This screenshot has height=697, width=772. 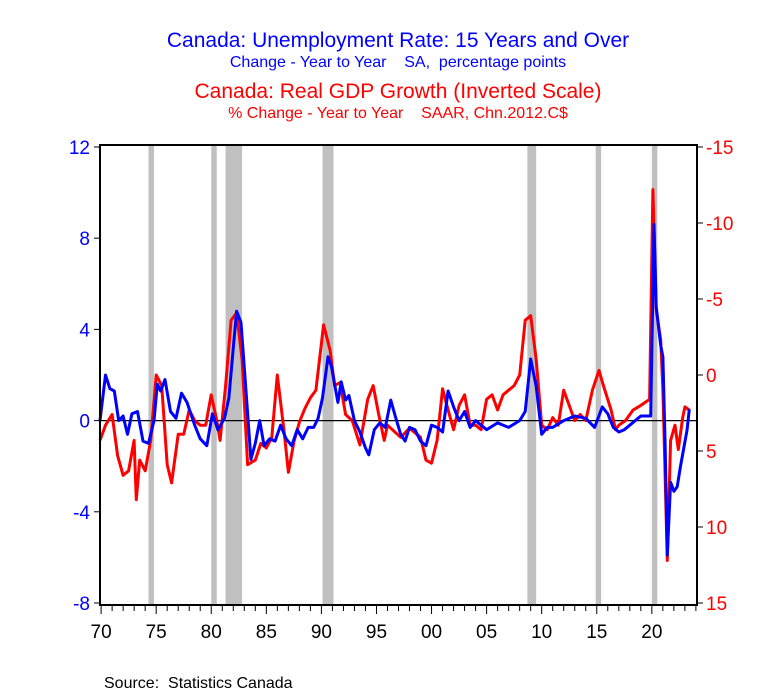 I want to click on title-gdp: Canada: Real GDP Growth (Inverted Scale), so click(x=398, y=91).